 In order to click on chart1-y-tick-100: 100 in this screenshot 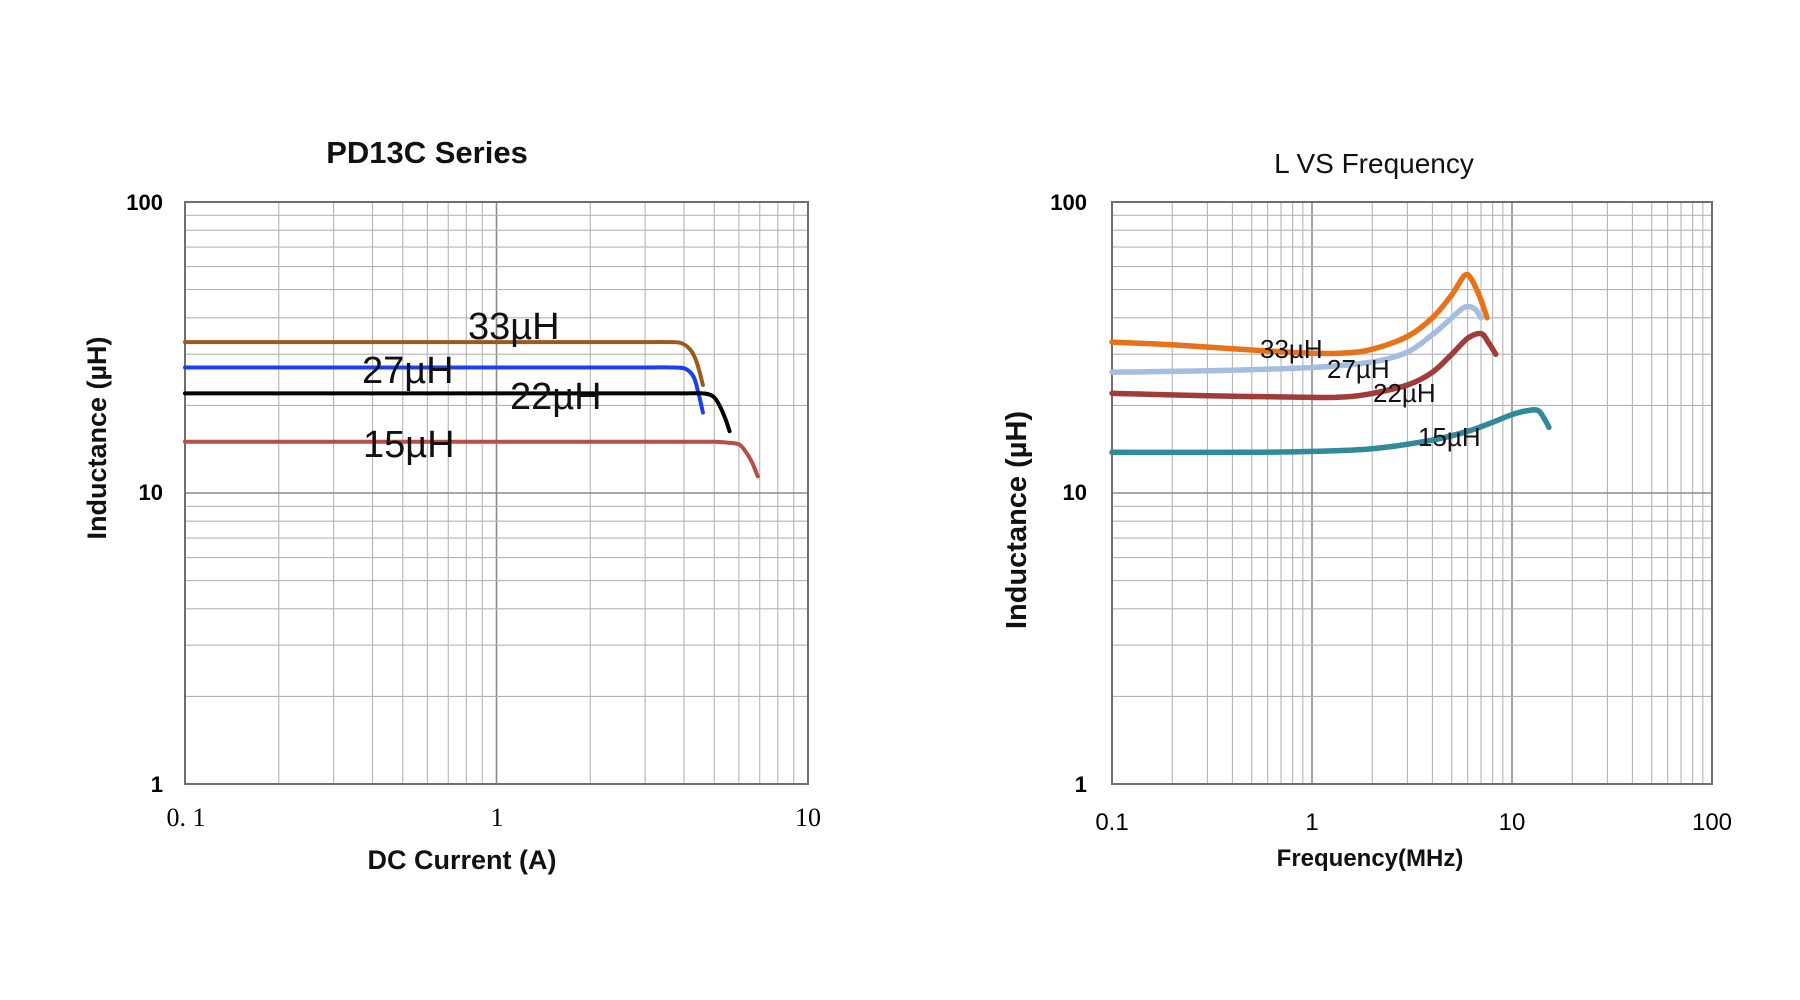, I will do `click(144, 202)`.